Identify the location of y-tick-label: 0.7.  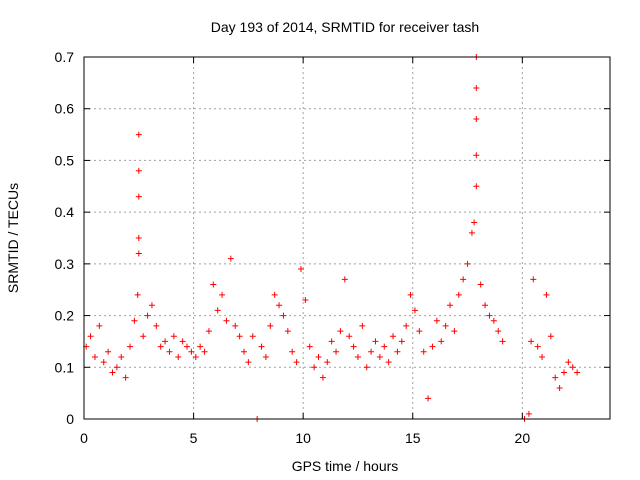
(65, 57).